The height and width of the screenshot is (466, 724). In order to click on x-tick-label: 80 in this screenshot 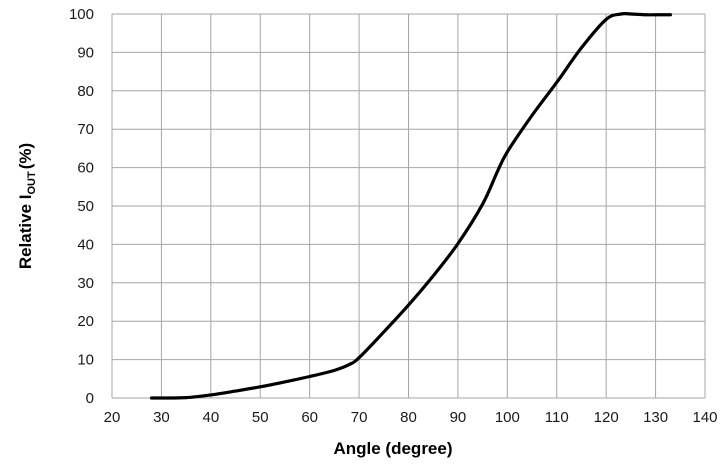, I will do `click(408, 417)`.